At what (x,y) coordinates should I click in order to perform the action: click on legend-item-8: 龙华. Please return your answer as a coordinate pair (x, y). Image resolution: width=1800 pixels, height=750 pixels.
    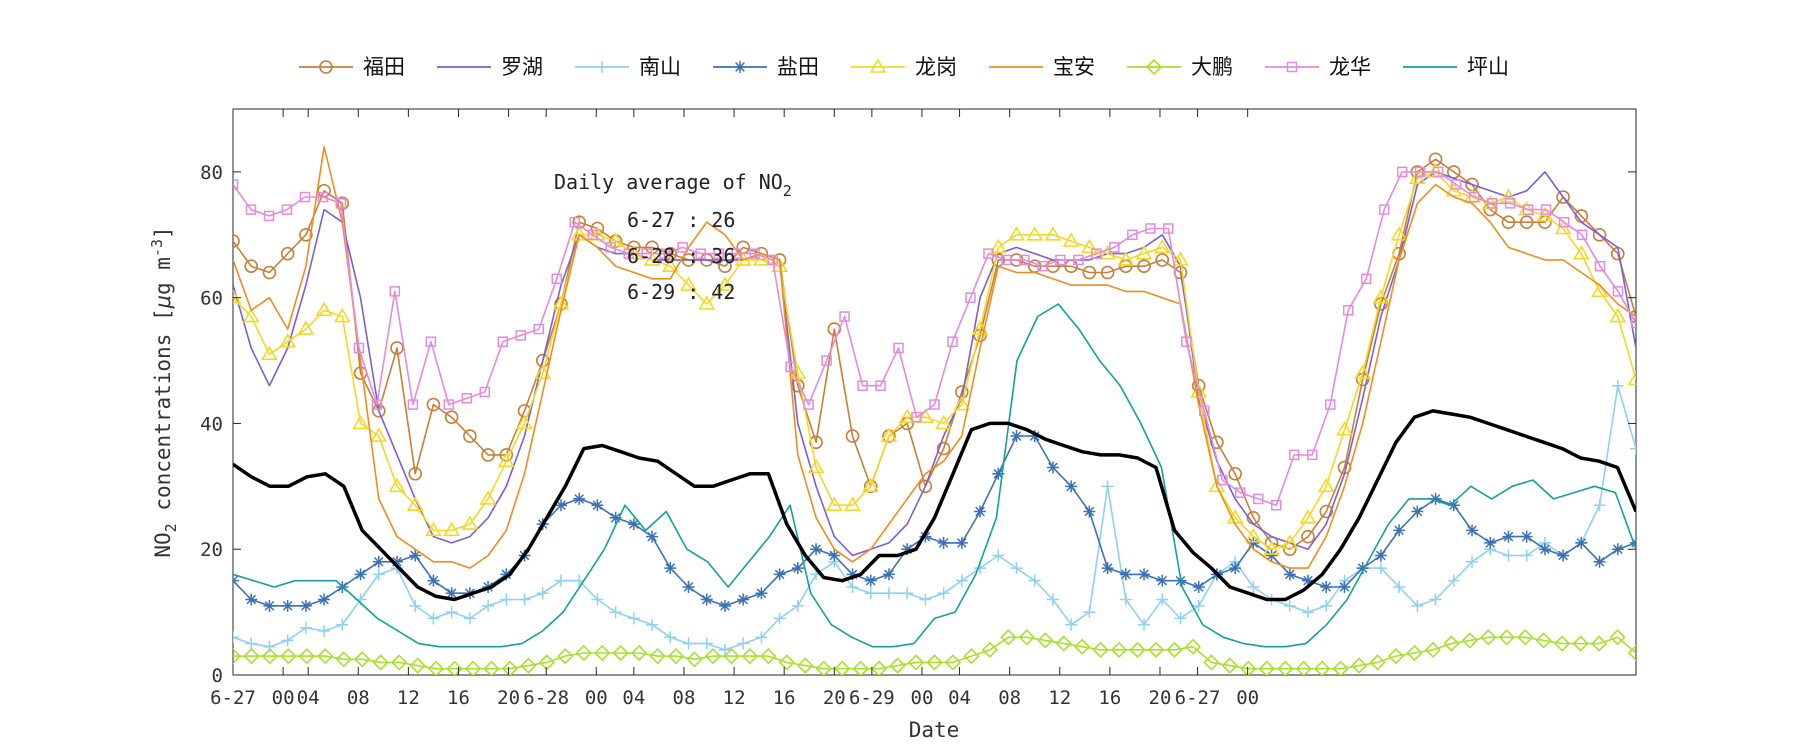
    Looking at the image, I should click on (1318, 67).